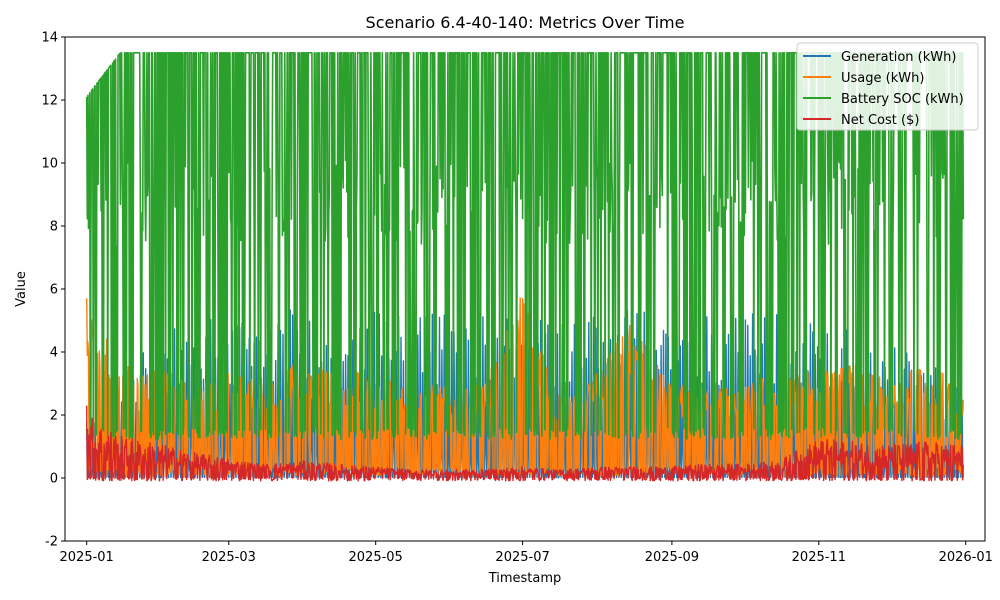  What do you see at coordinates (49, 164) in the screenshot?
I see `y-tick-label: 10` at bounding box center [49, 164].